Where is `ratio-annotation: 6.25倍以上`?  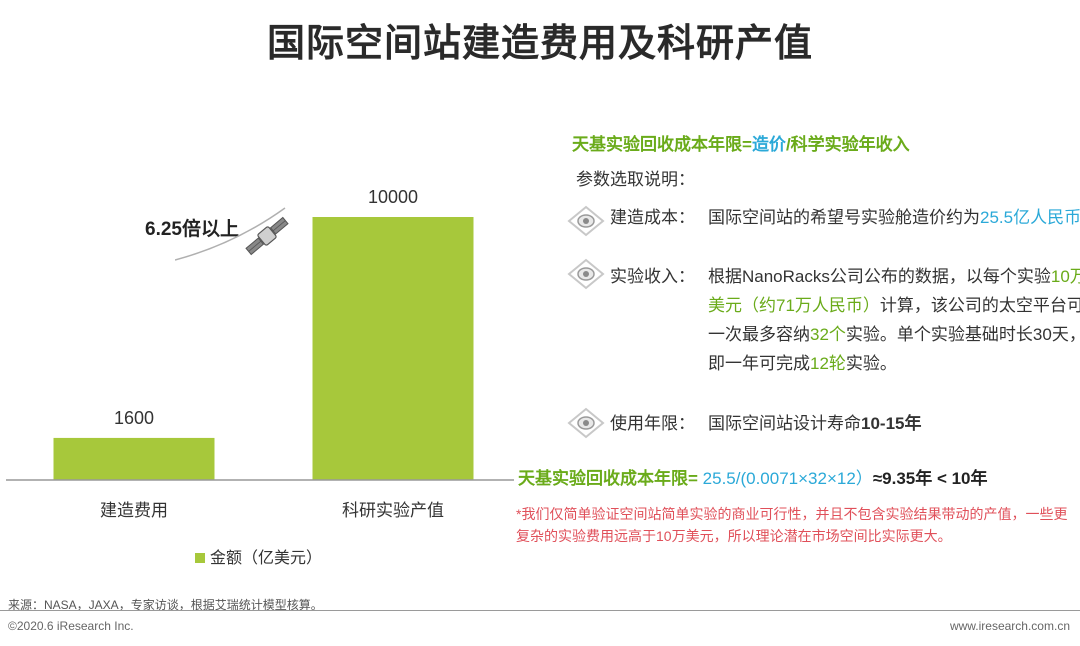
ratio-annotation: 6.25倍以上 is located at coordinates (192, 229).